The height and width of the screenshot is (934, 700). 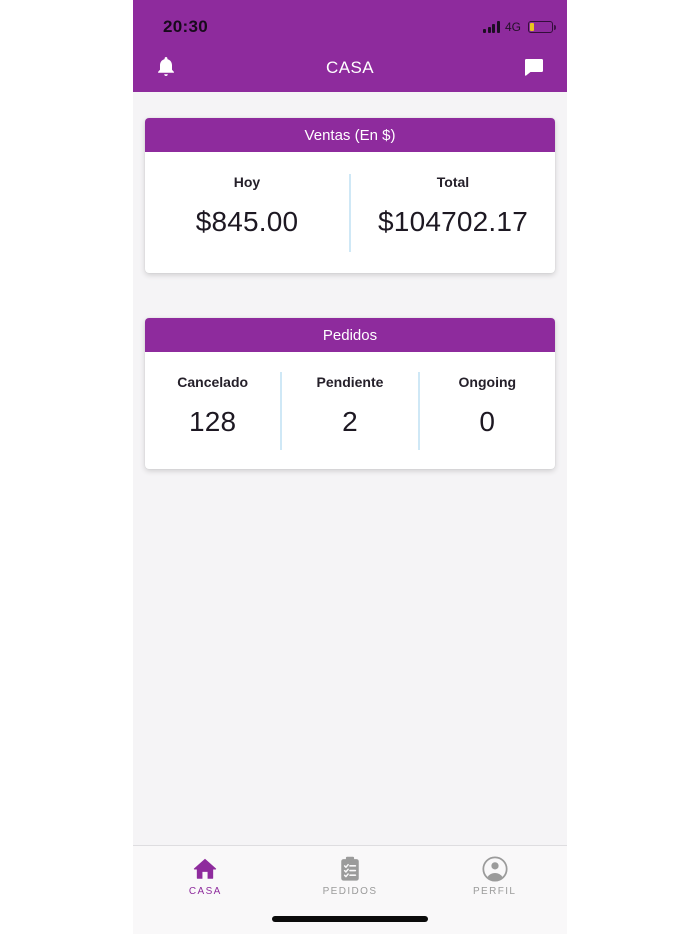 I want to click on nav-bar: CASA, so click(x=350, y=68).